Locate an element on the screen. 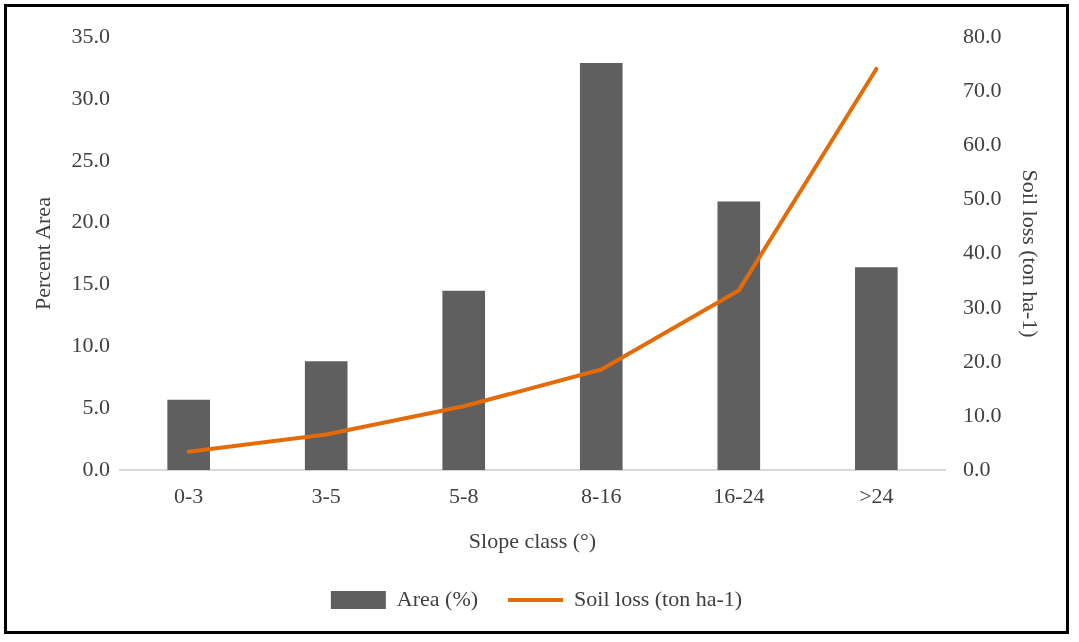  y-tick-label: 20.0 is located at coordinates (90, 221).